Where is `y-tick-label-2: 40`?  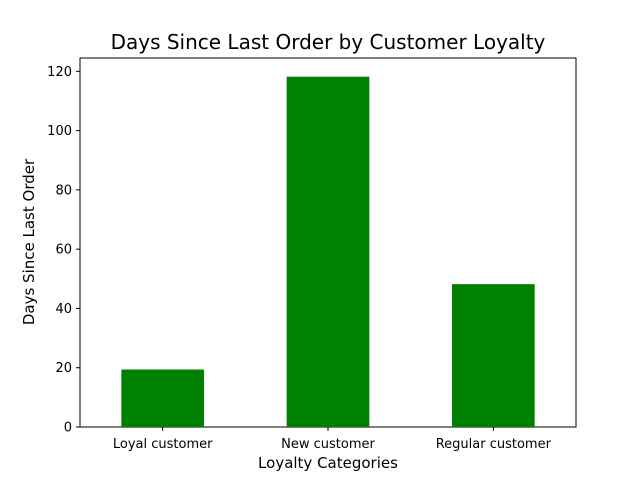
y-tick-label-2: 40 is located at coordinates (63, 309).